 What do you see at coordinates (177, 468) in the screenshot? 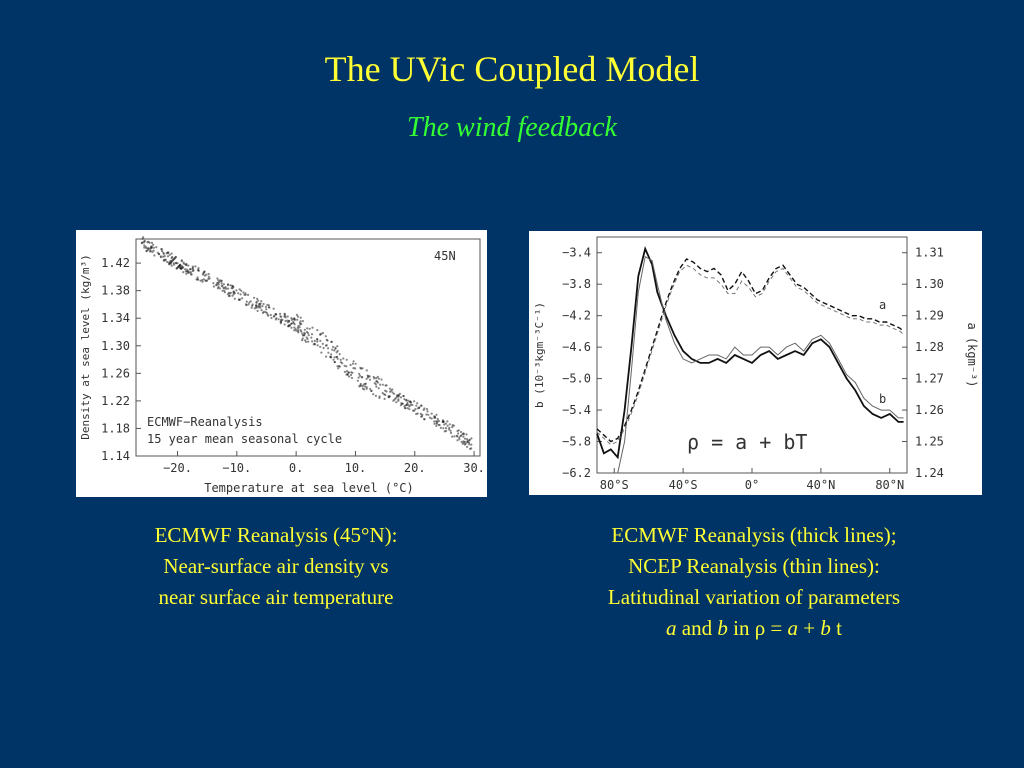
I see `x-tick-label: −20.` at bounding box center [177, 468].